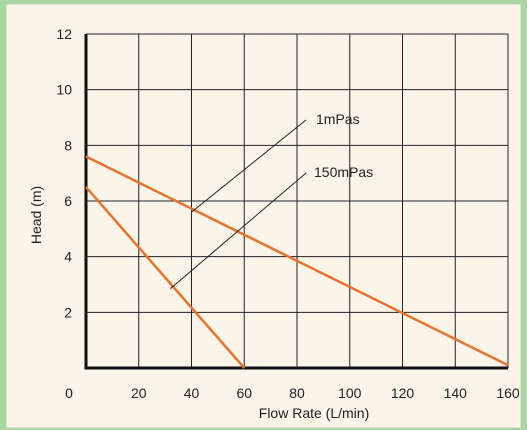  Describe the element at coordinates (68, 312) in the screenshot. I see `y-tick-label: 2` at that location.